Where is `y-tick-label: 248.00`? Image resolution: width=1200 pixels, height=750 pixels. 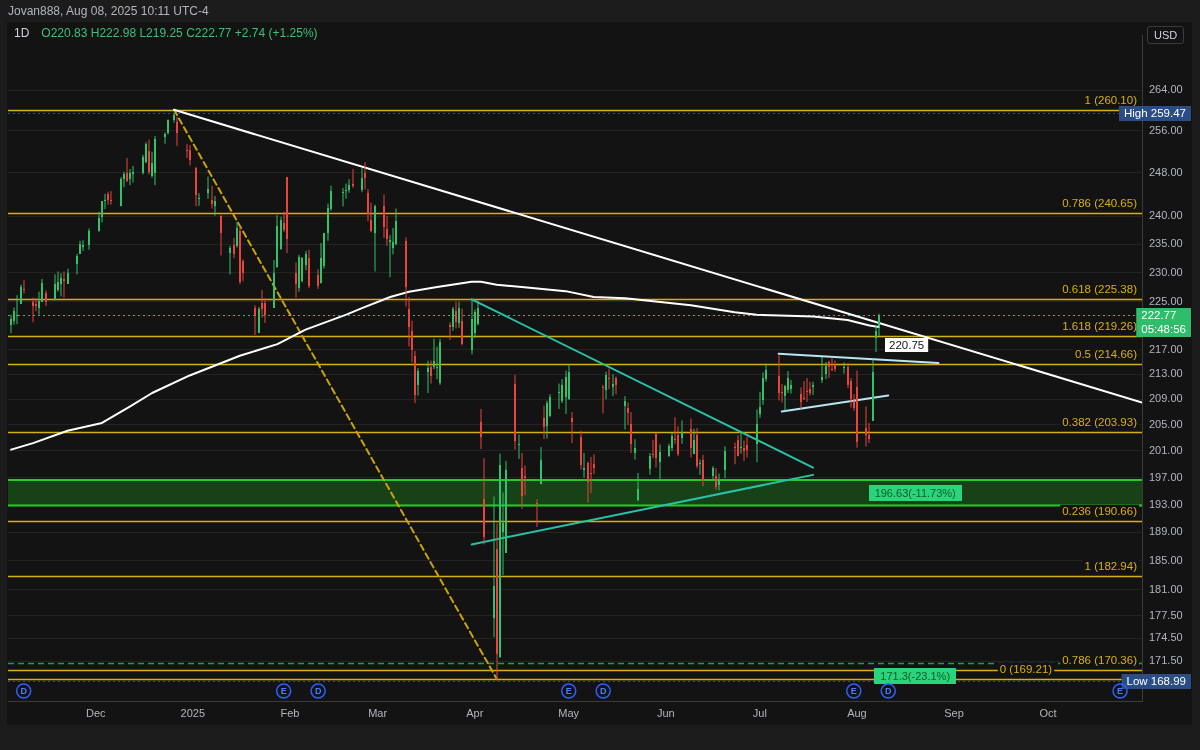
y-tick-label: 248.00 is located at coordinates (1166, 171).